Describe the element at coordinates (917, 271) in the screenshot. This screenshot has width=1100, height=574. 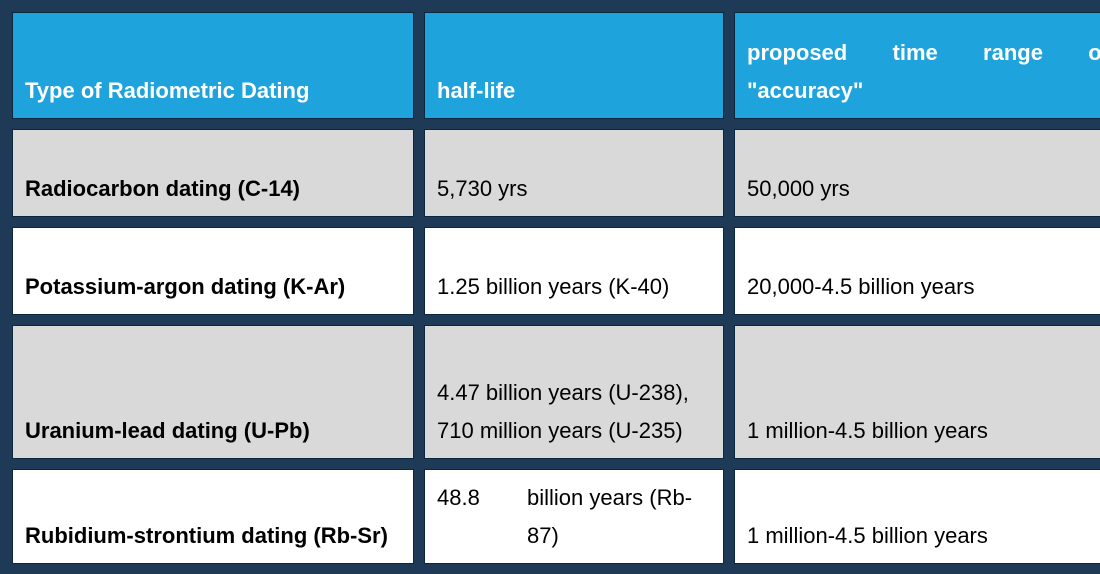
I see `row-range-cell: 20,000-4.5 billion years` at that location.